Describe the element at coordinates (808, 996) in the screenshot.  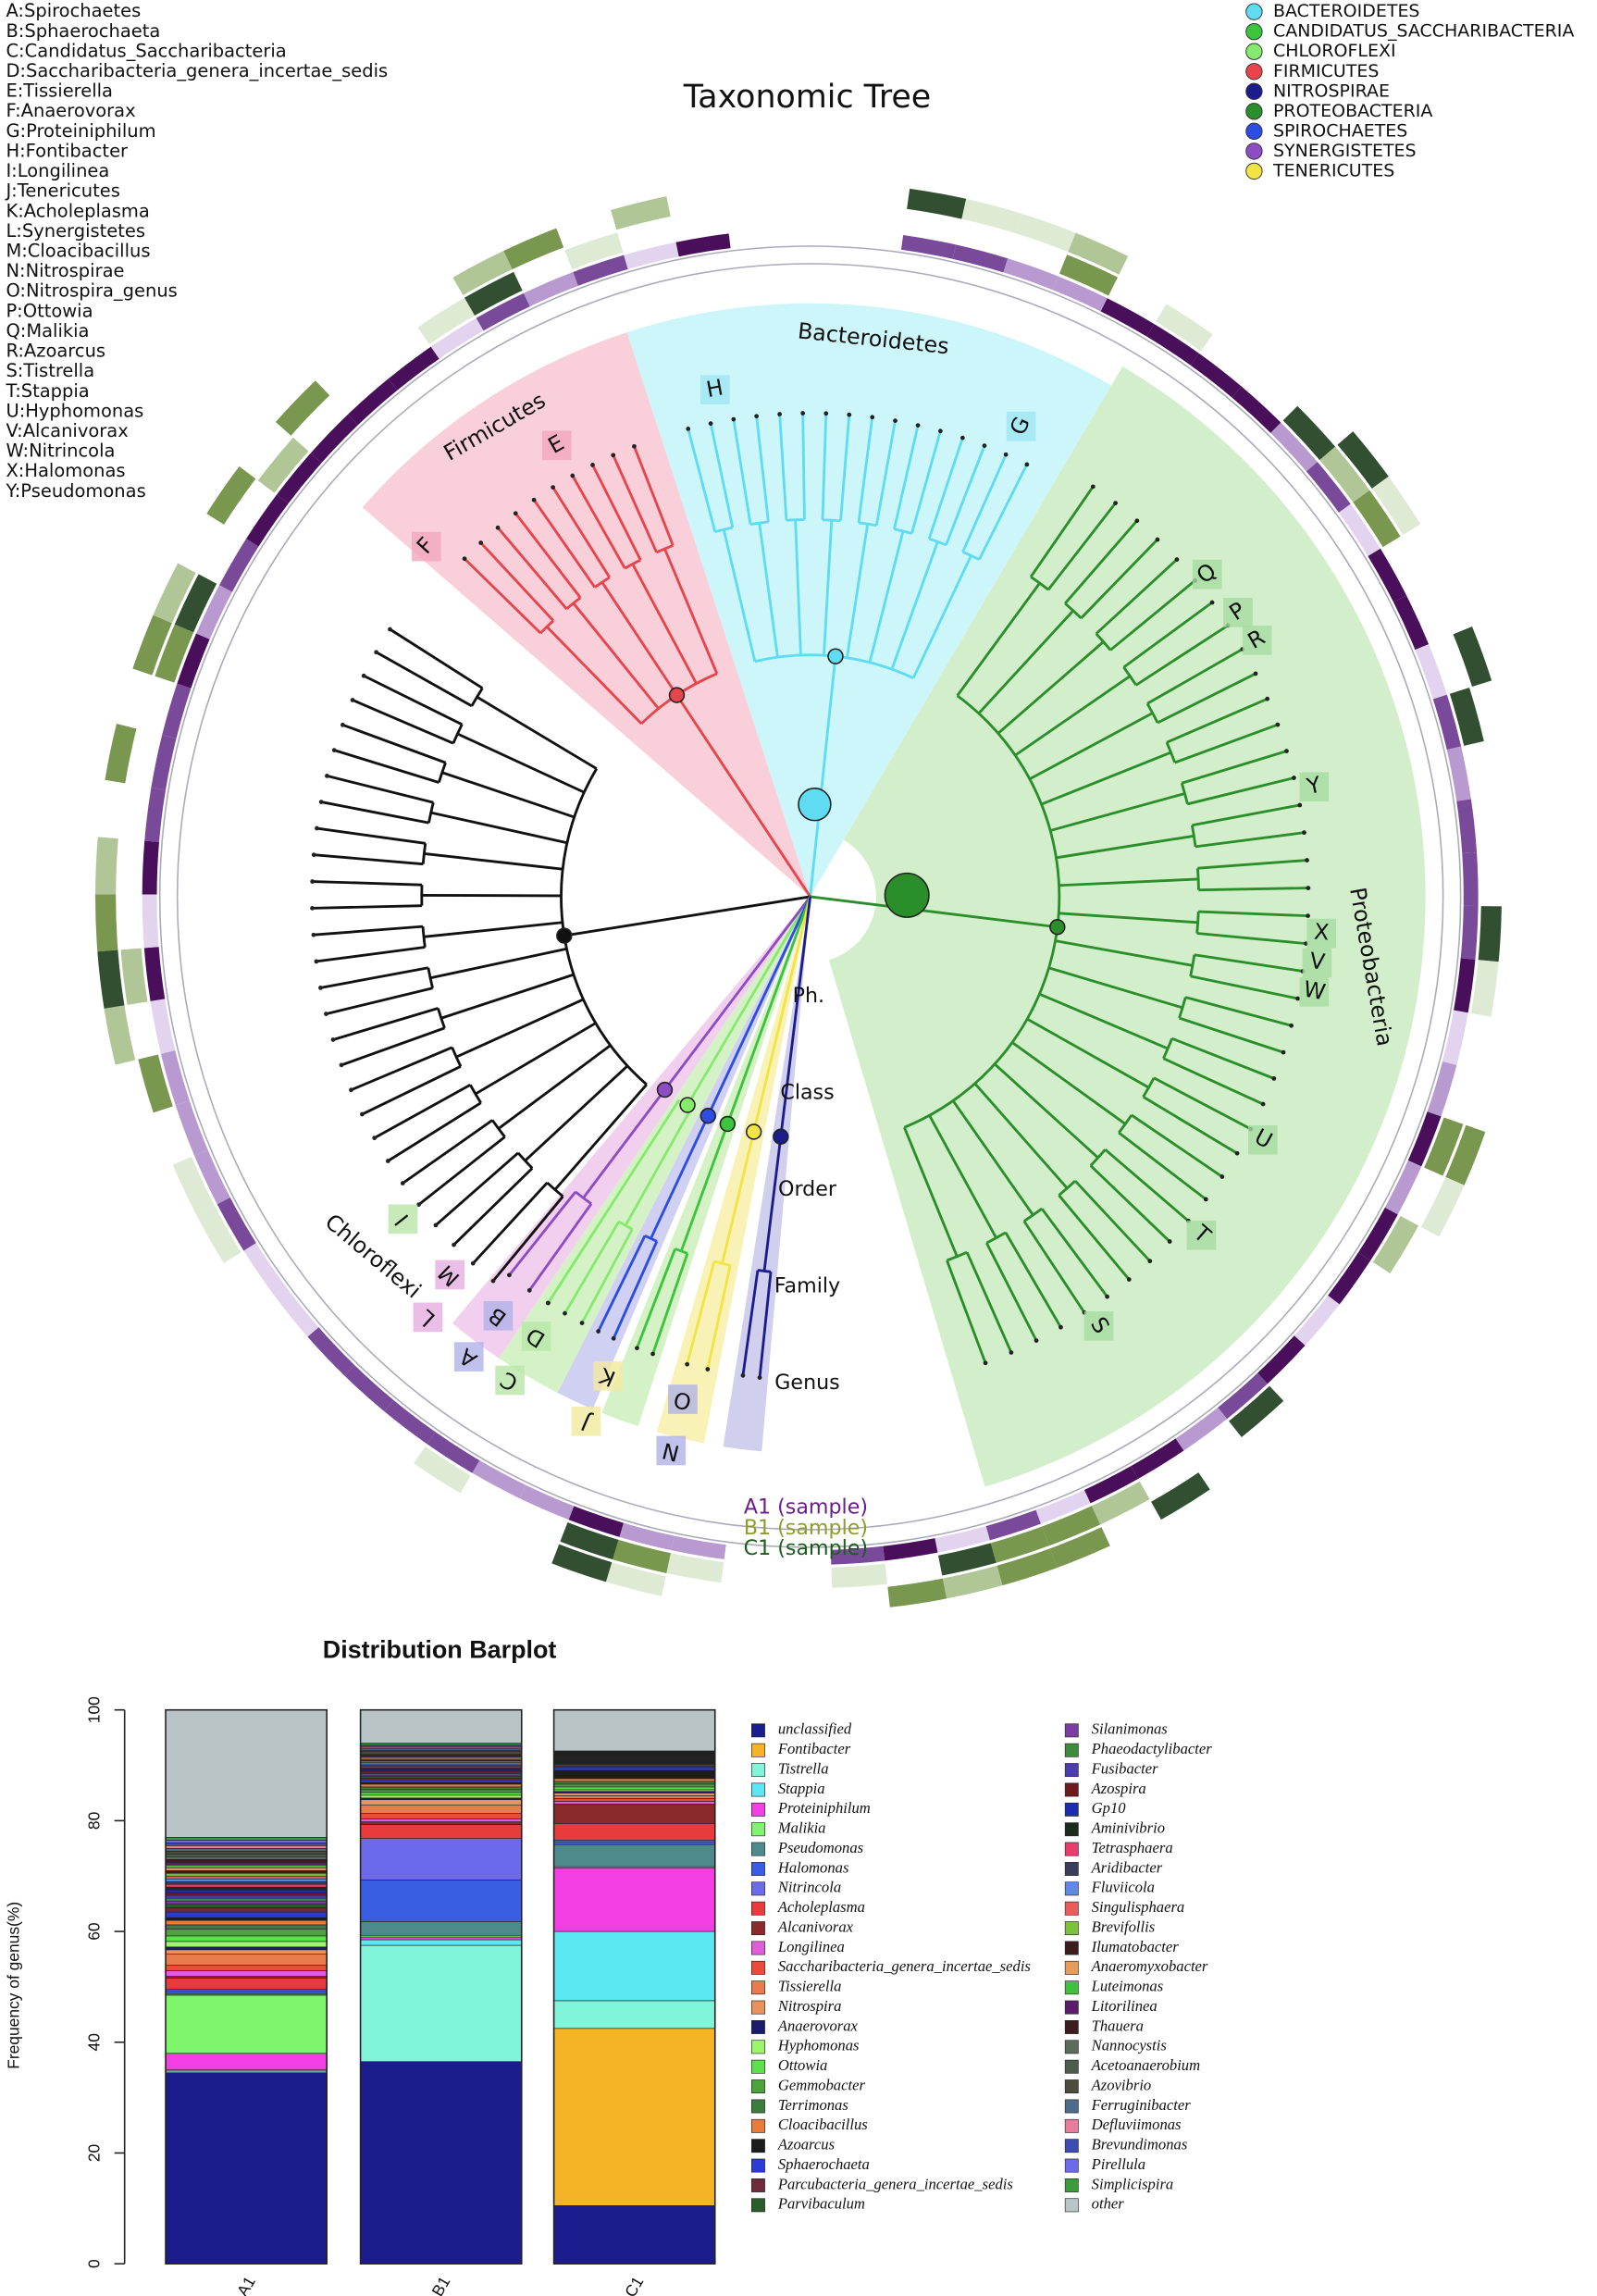
I see `level-label: Ph.` at that location.